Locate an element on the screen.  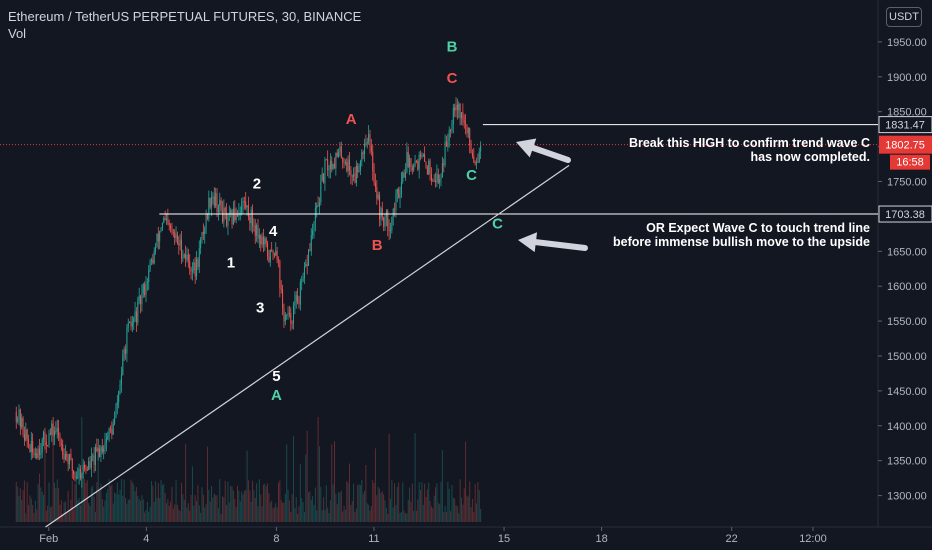
wave-label: 4 is located at coordinates (273, 231).